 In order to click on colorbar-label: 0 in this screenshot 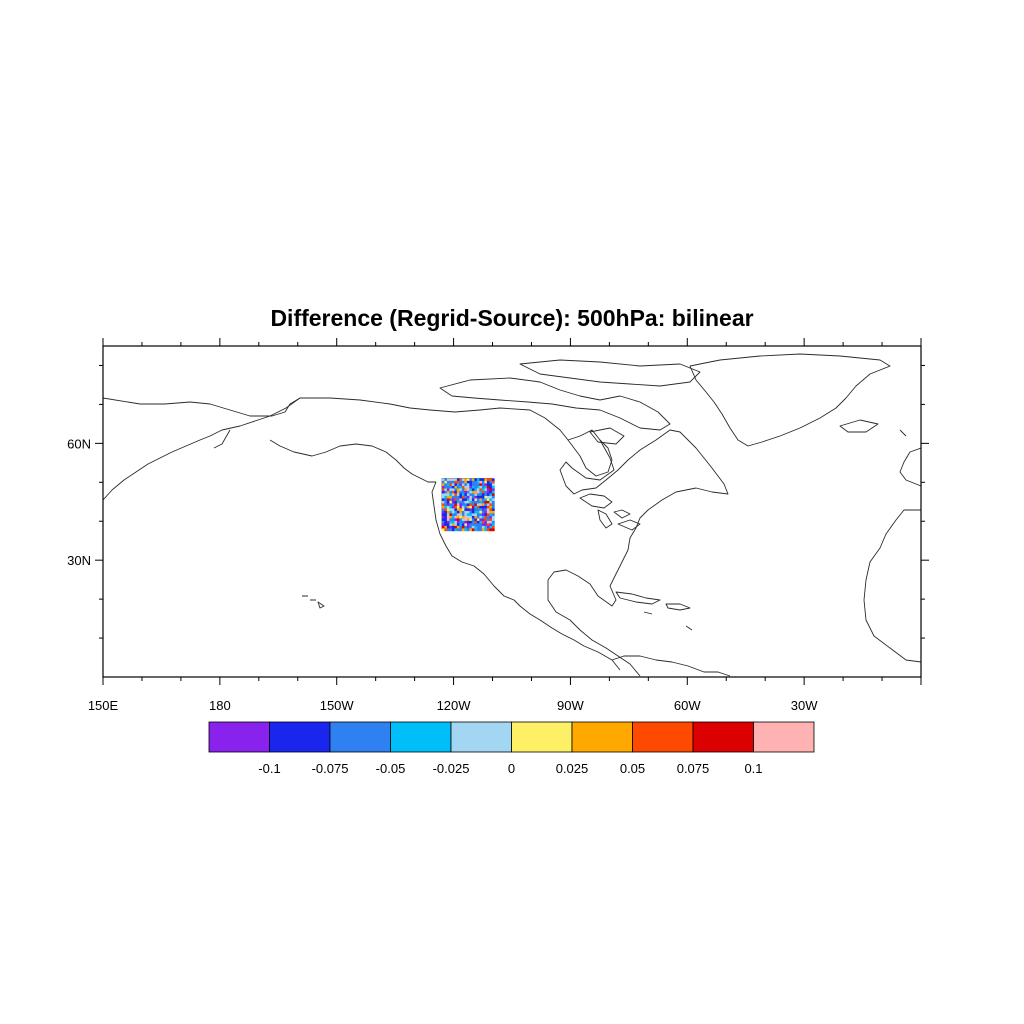, I will do `click(511, 768)`.